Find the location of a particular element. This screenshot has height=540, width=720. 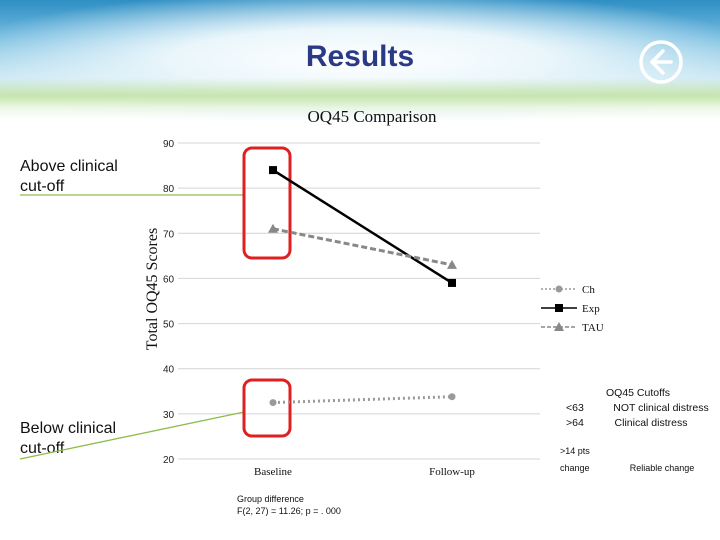

series-line-tau is located at coordinates (362, 247).